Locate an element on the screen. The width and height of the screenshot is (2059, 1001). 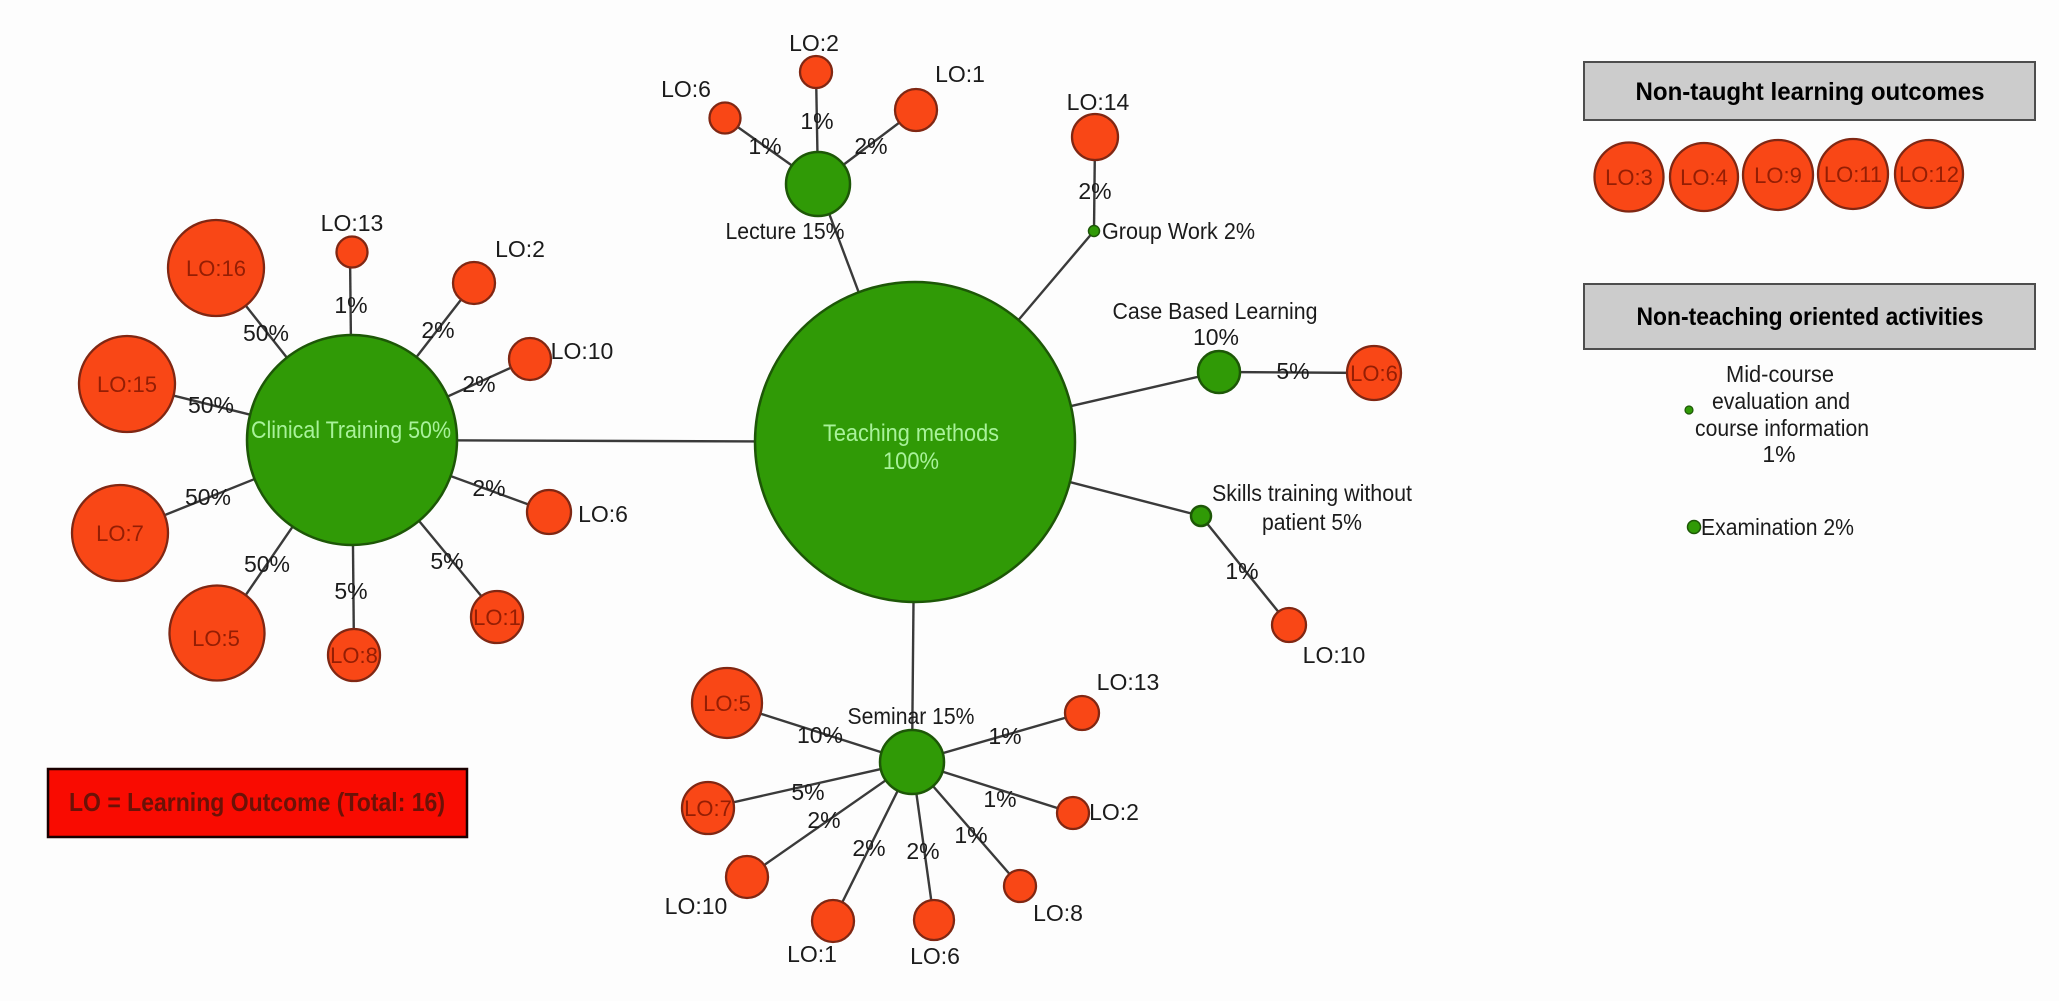
svg-text: Non-taught learning outcomes is located at coordinates (1810, 92).